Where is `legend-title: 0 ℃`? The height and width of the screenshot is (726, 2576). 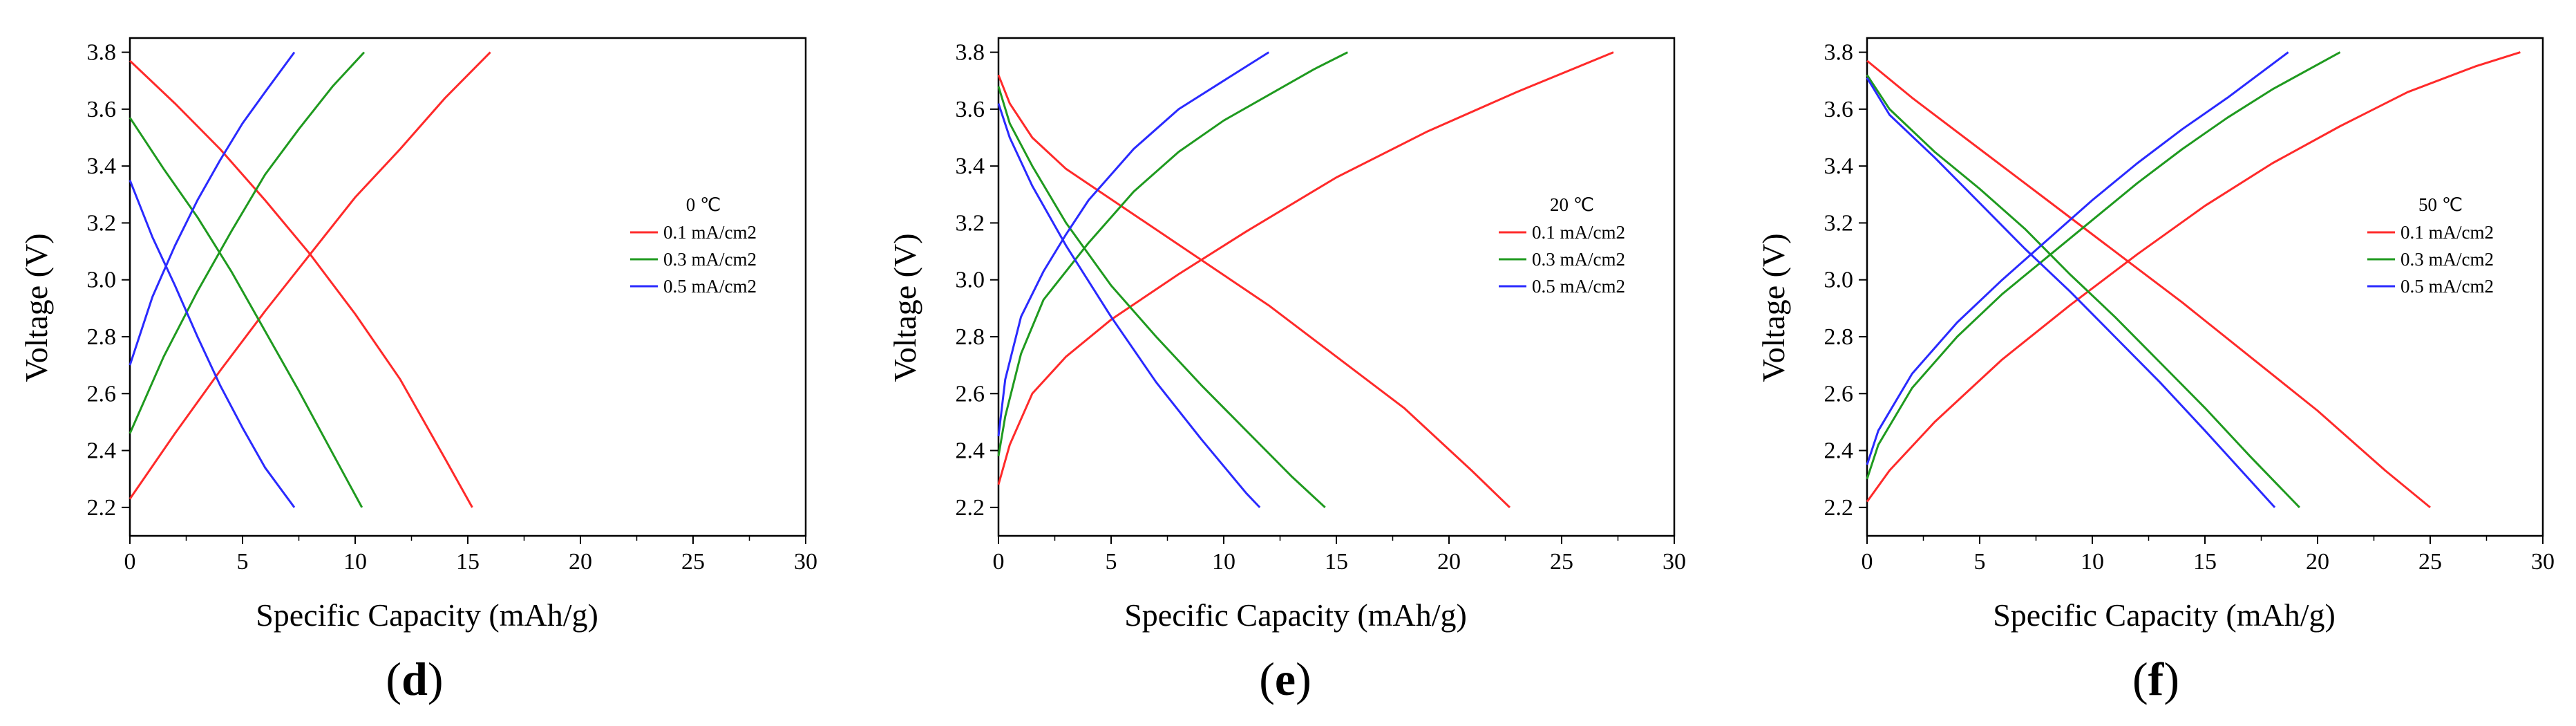
legend-title: 0 ℃ is located at coordinates (703, 204).